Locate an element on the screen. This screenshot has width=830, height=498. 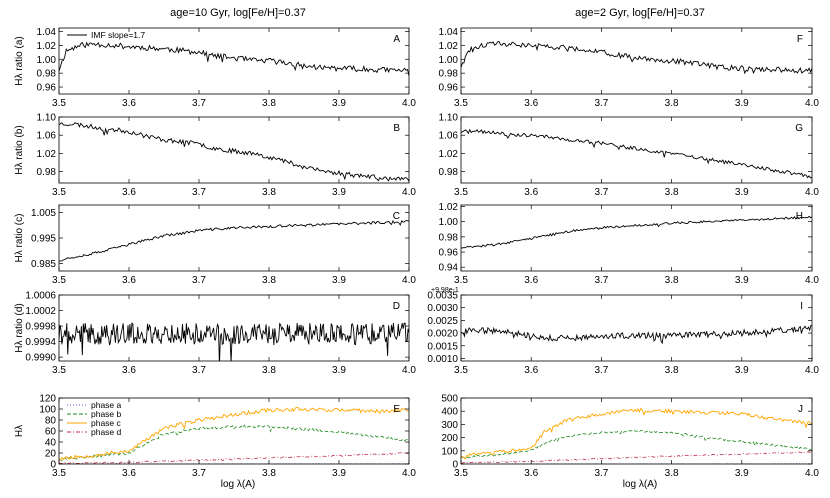
right-title: age=2 Gyr, log[Fe/H]=0.37 is located at coordinates (640, 13).